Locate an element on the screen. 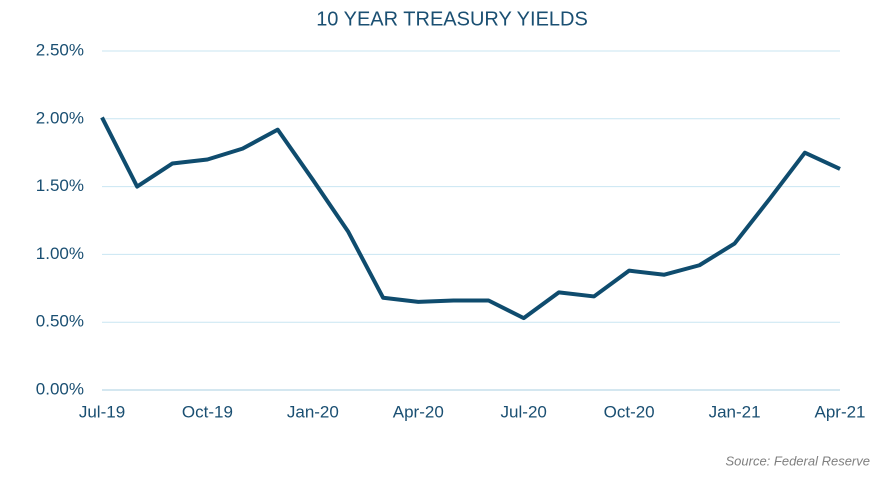 The height and width of the screenshot is (478, 886). x-tick-label: Jan-21 is located at coordinates (735, 411).